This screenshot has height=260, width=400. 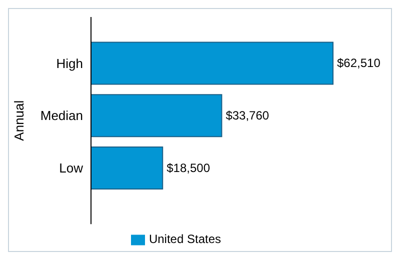 What do you see at coordinates (188, 168) in the screenshot?
I see `data-label: $18,500` at bounding box center [188, 168].